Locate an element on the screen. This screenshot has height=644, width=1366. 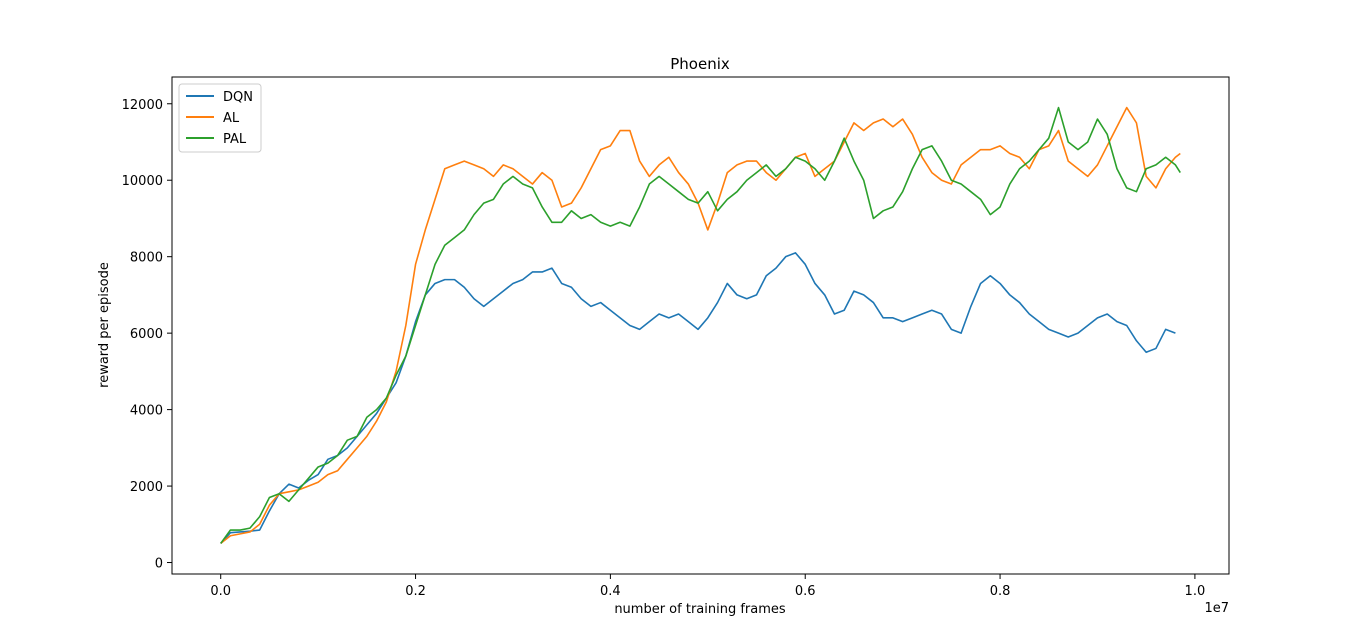
y-tick-label: 0 is located at coordinates (159, 564).